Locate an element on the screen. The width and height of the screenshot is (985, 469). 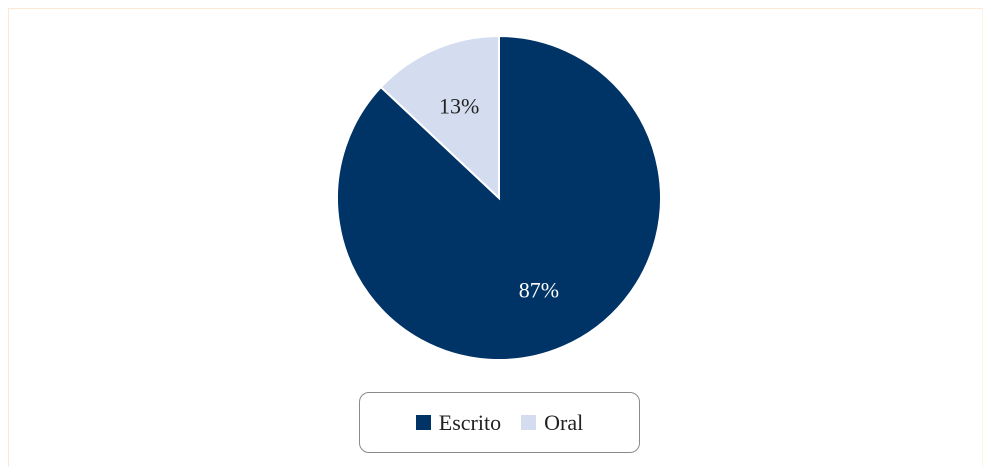
legend-label-oral: Oral is located at coordinates (564, 422).